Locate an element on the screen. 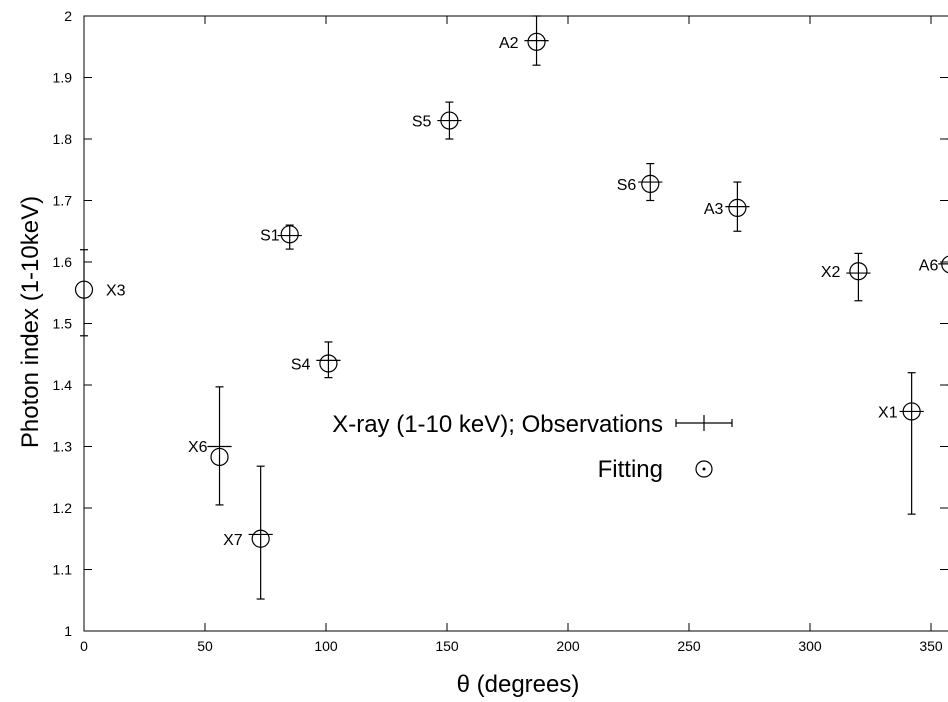 Image resolution: width=948 pixels, height=702 pixels. fit-point-x7 is located at coordinates (260, 538).